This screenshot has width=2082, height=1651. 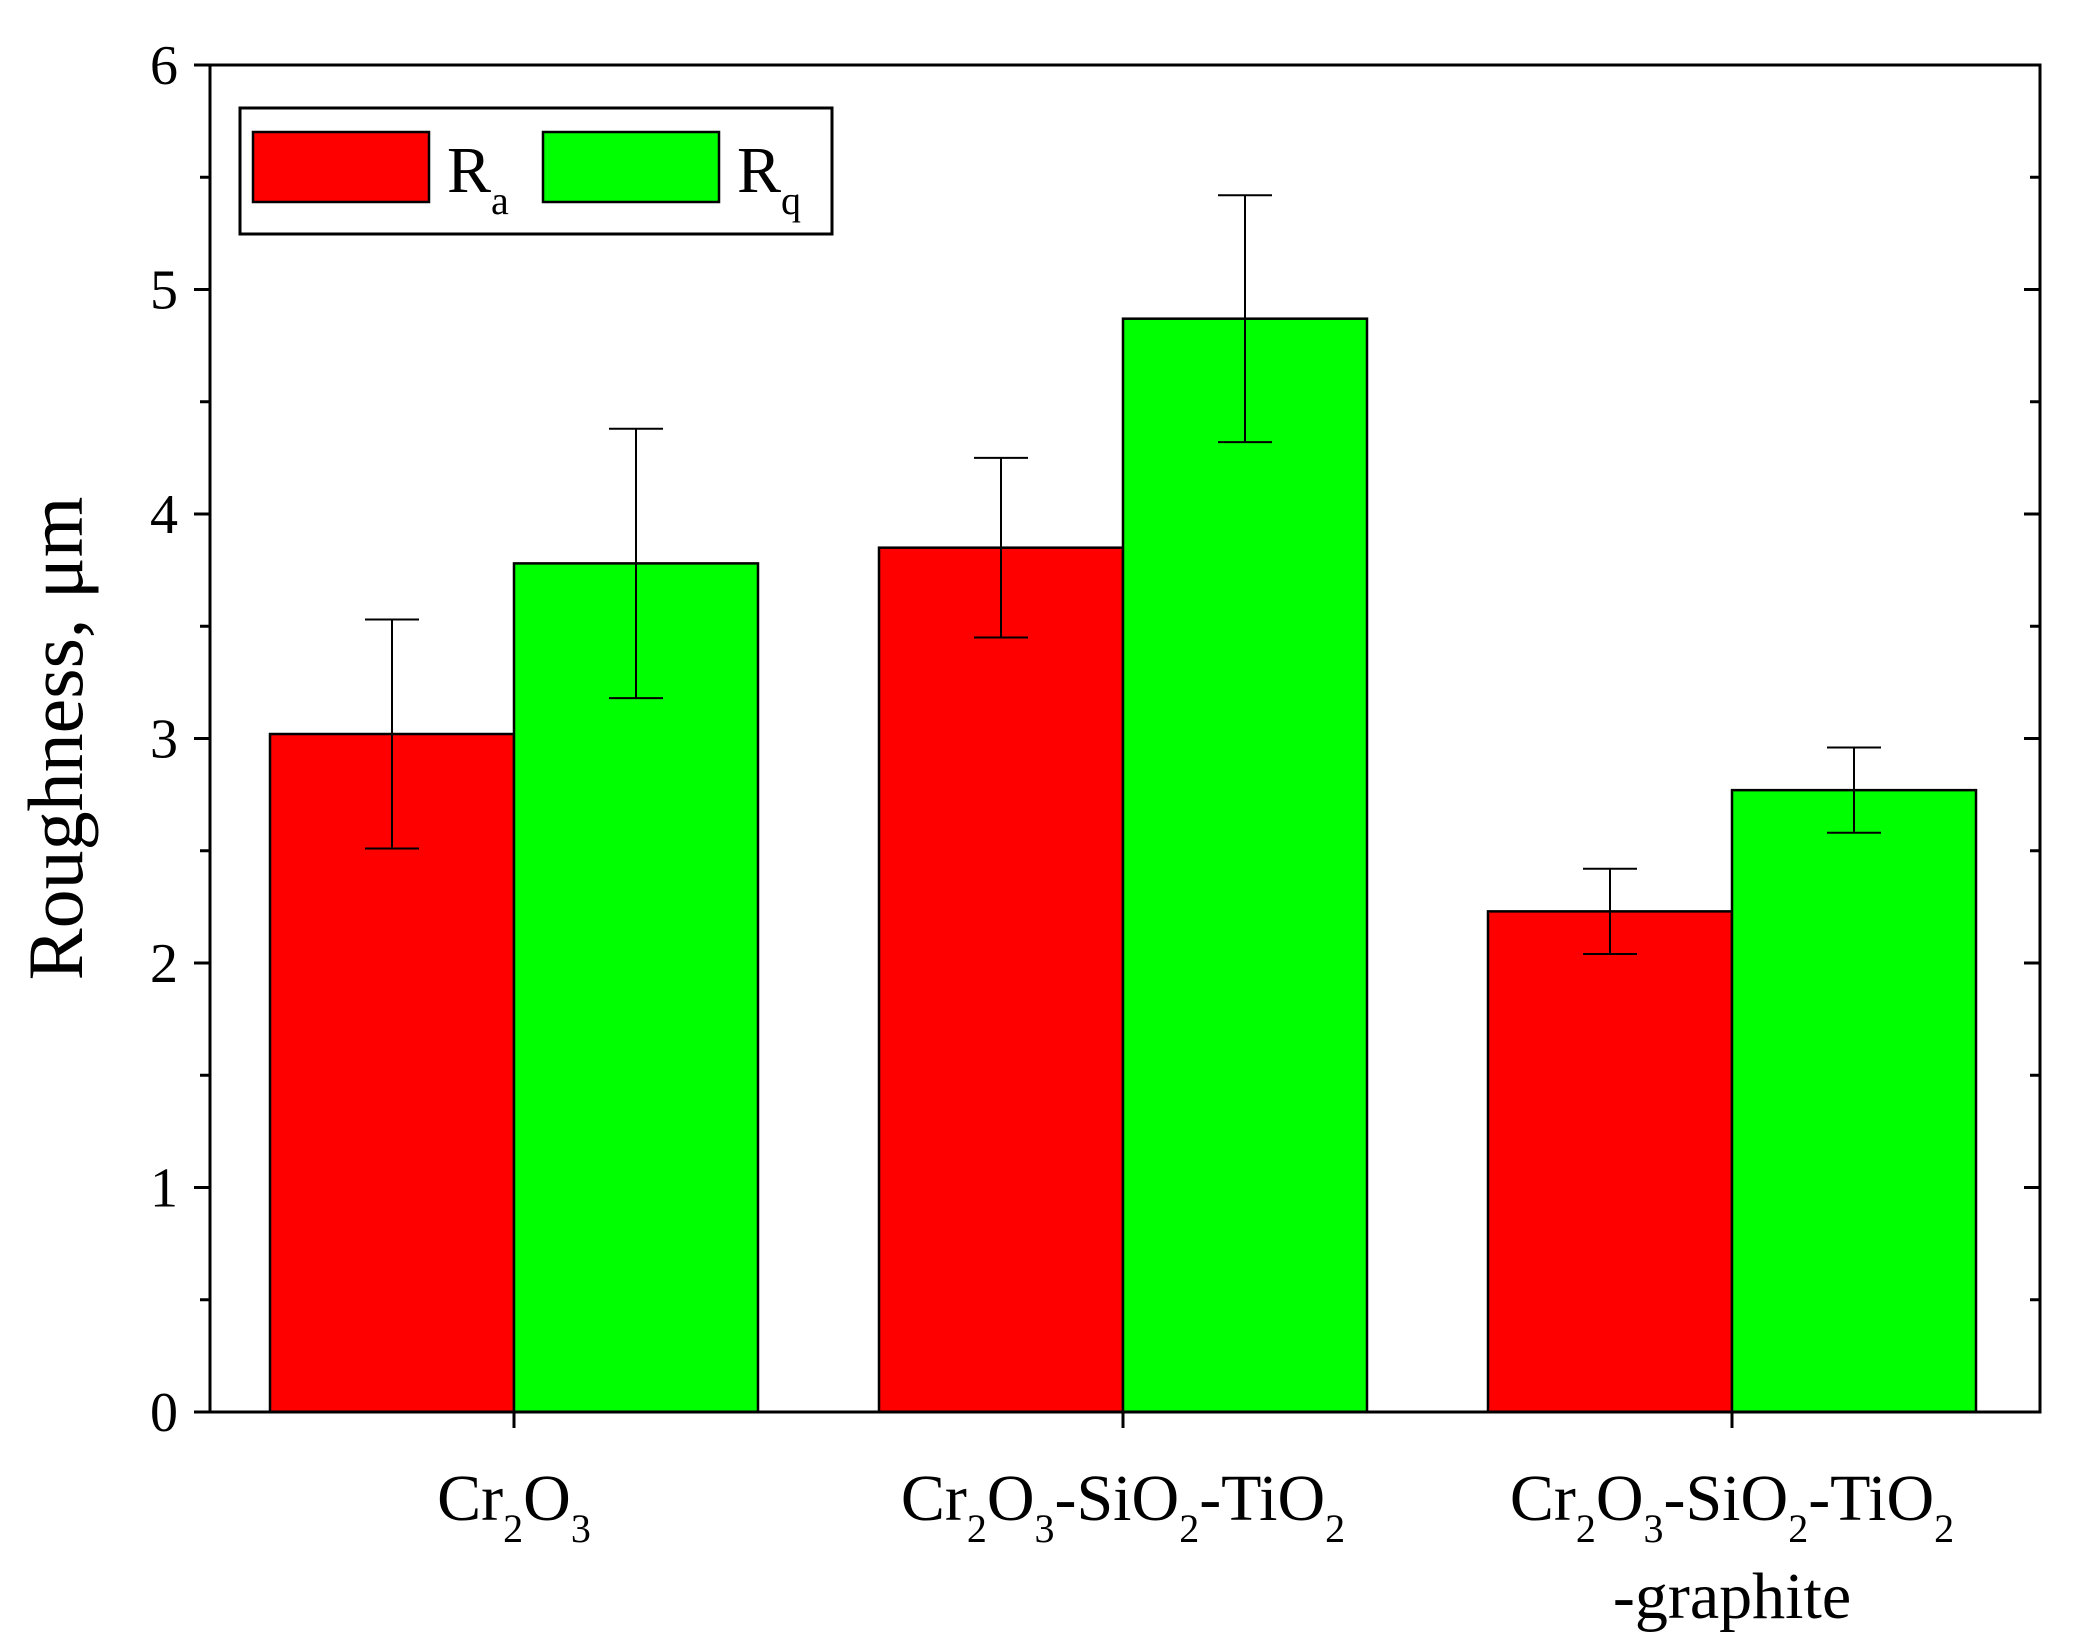 I want to click on y-axis-title: Roughness, μm, so click(x=55, y=739).